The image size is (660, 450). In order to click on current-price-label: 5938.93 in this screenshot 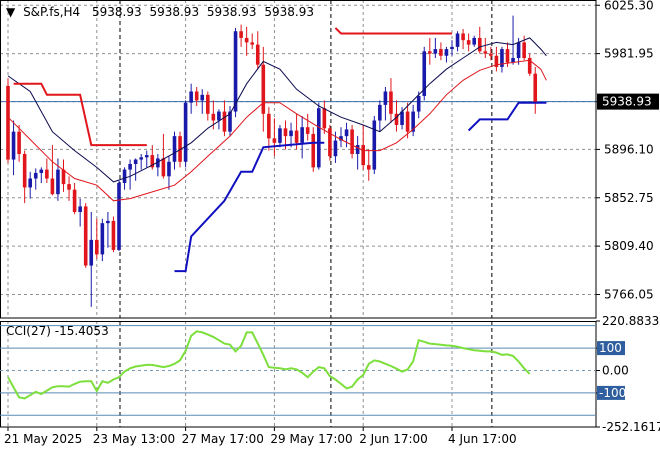, I will do `click(627, 102)`.